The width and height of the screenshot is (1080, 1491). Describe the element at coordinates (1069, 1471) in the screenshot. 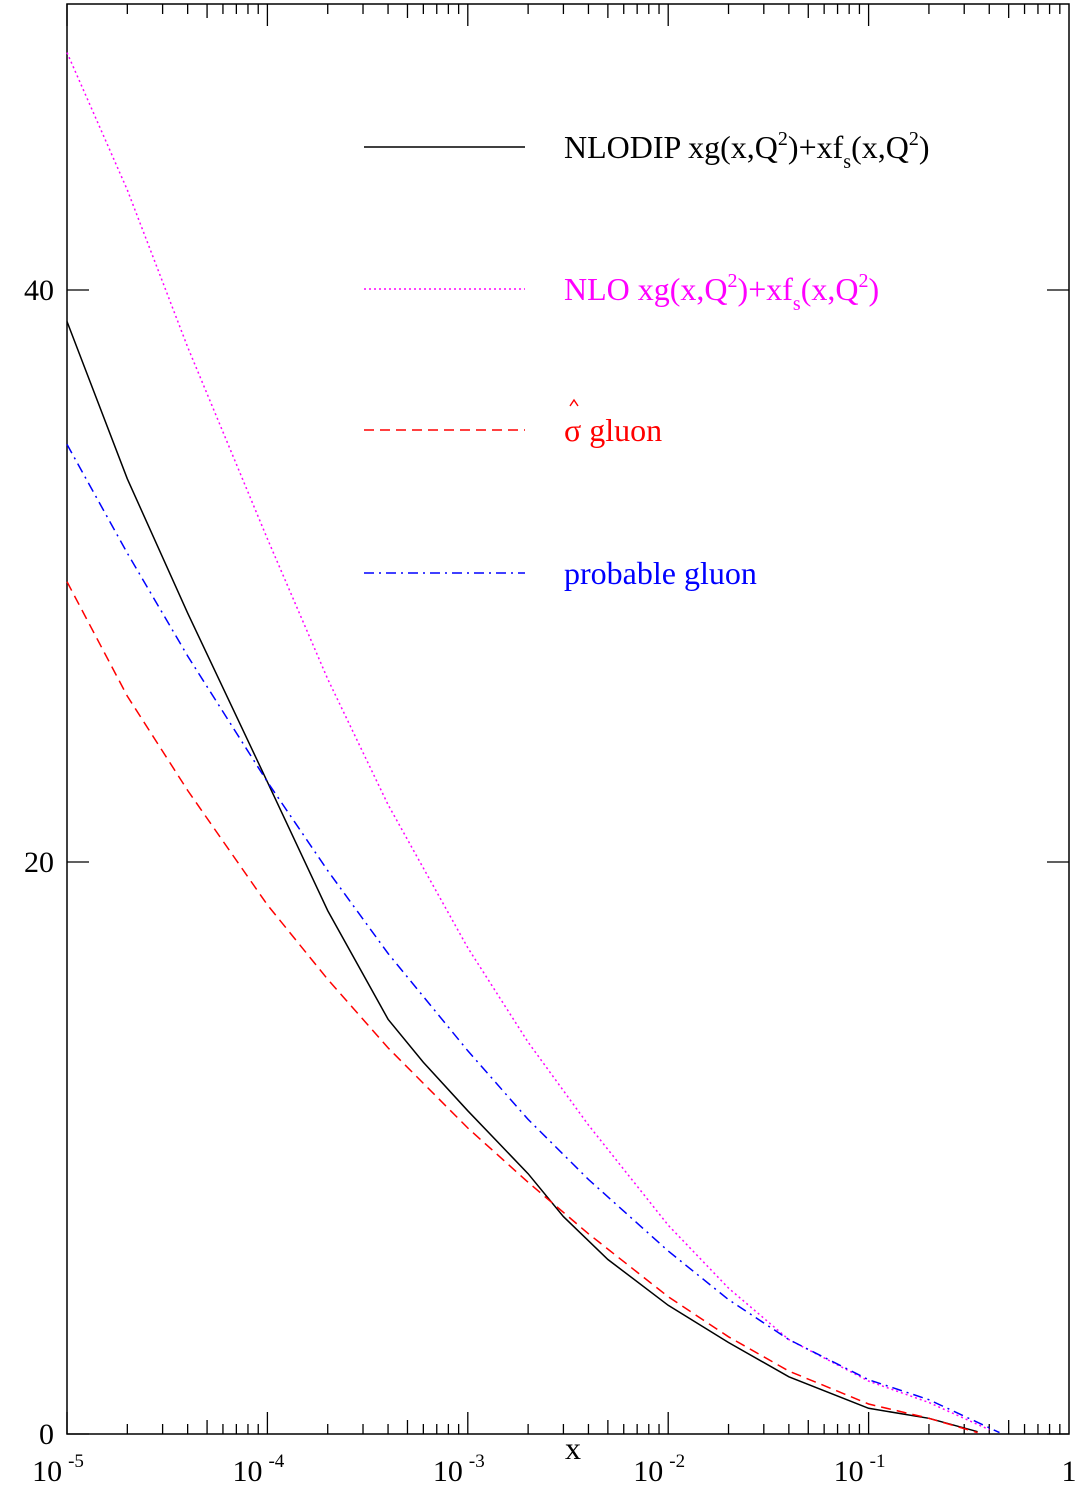

I see `x-tick-label: 1` at that location.